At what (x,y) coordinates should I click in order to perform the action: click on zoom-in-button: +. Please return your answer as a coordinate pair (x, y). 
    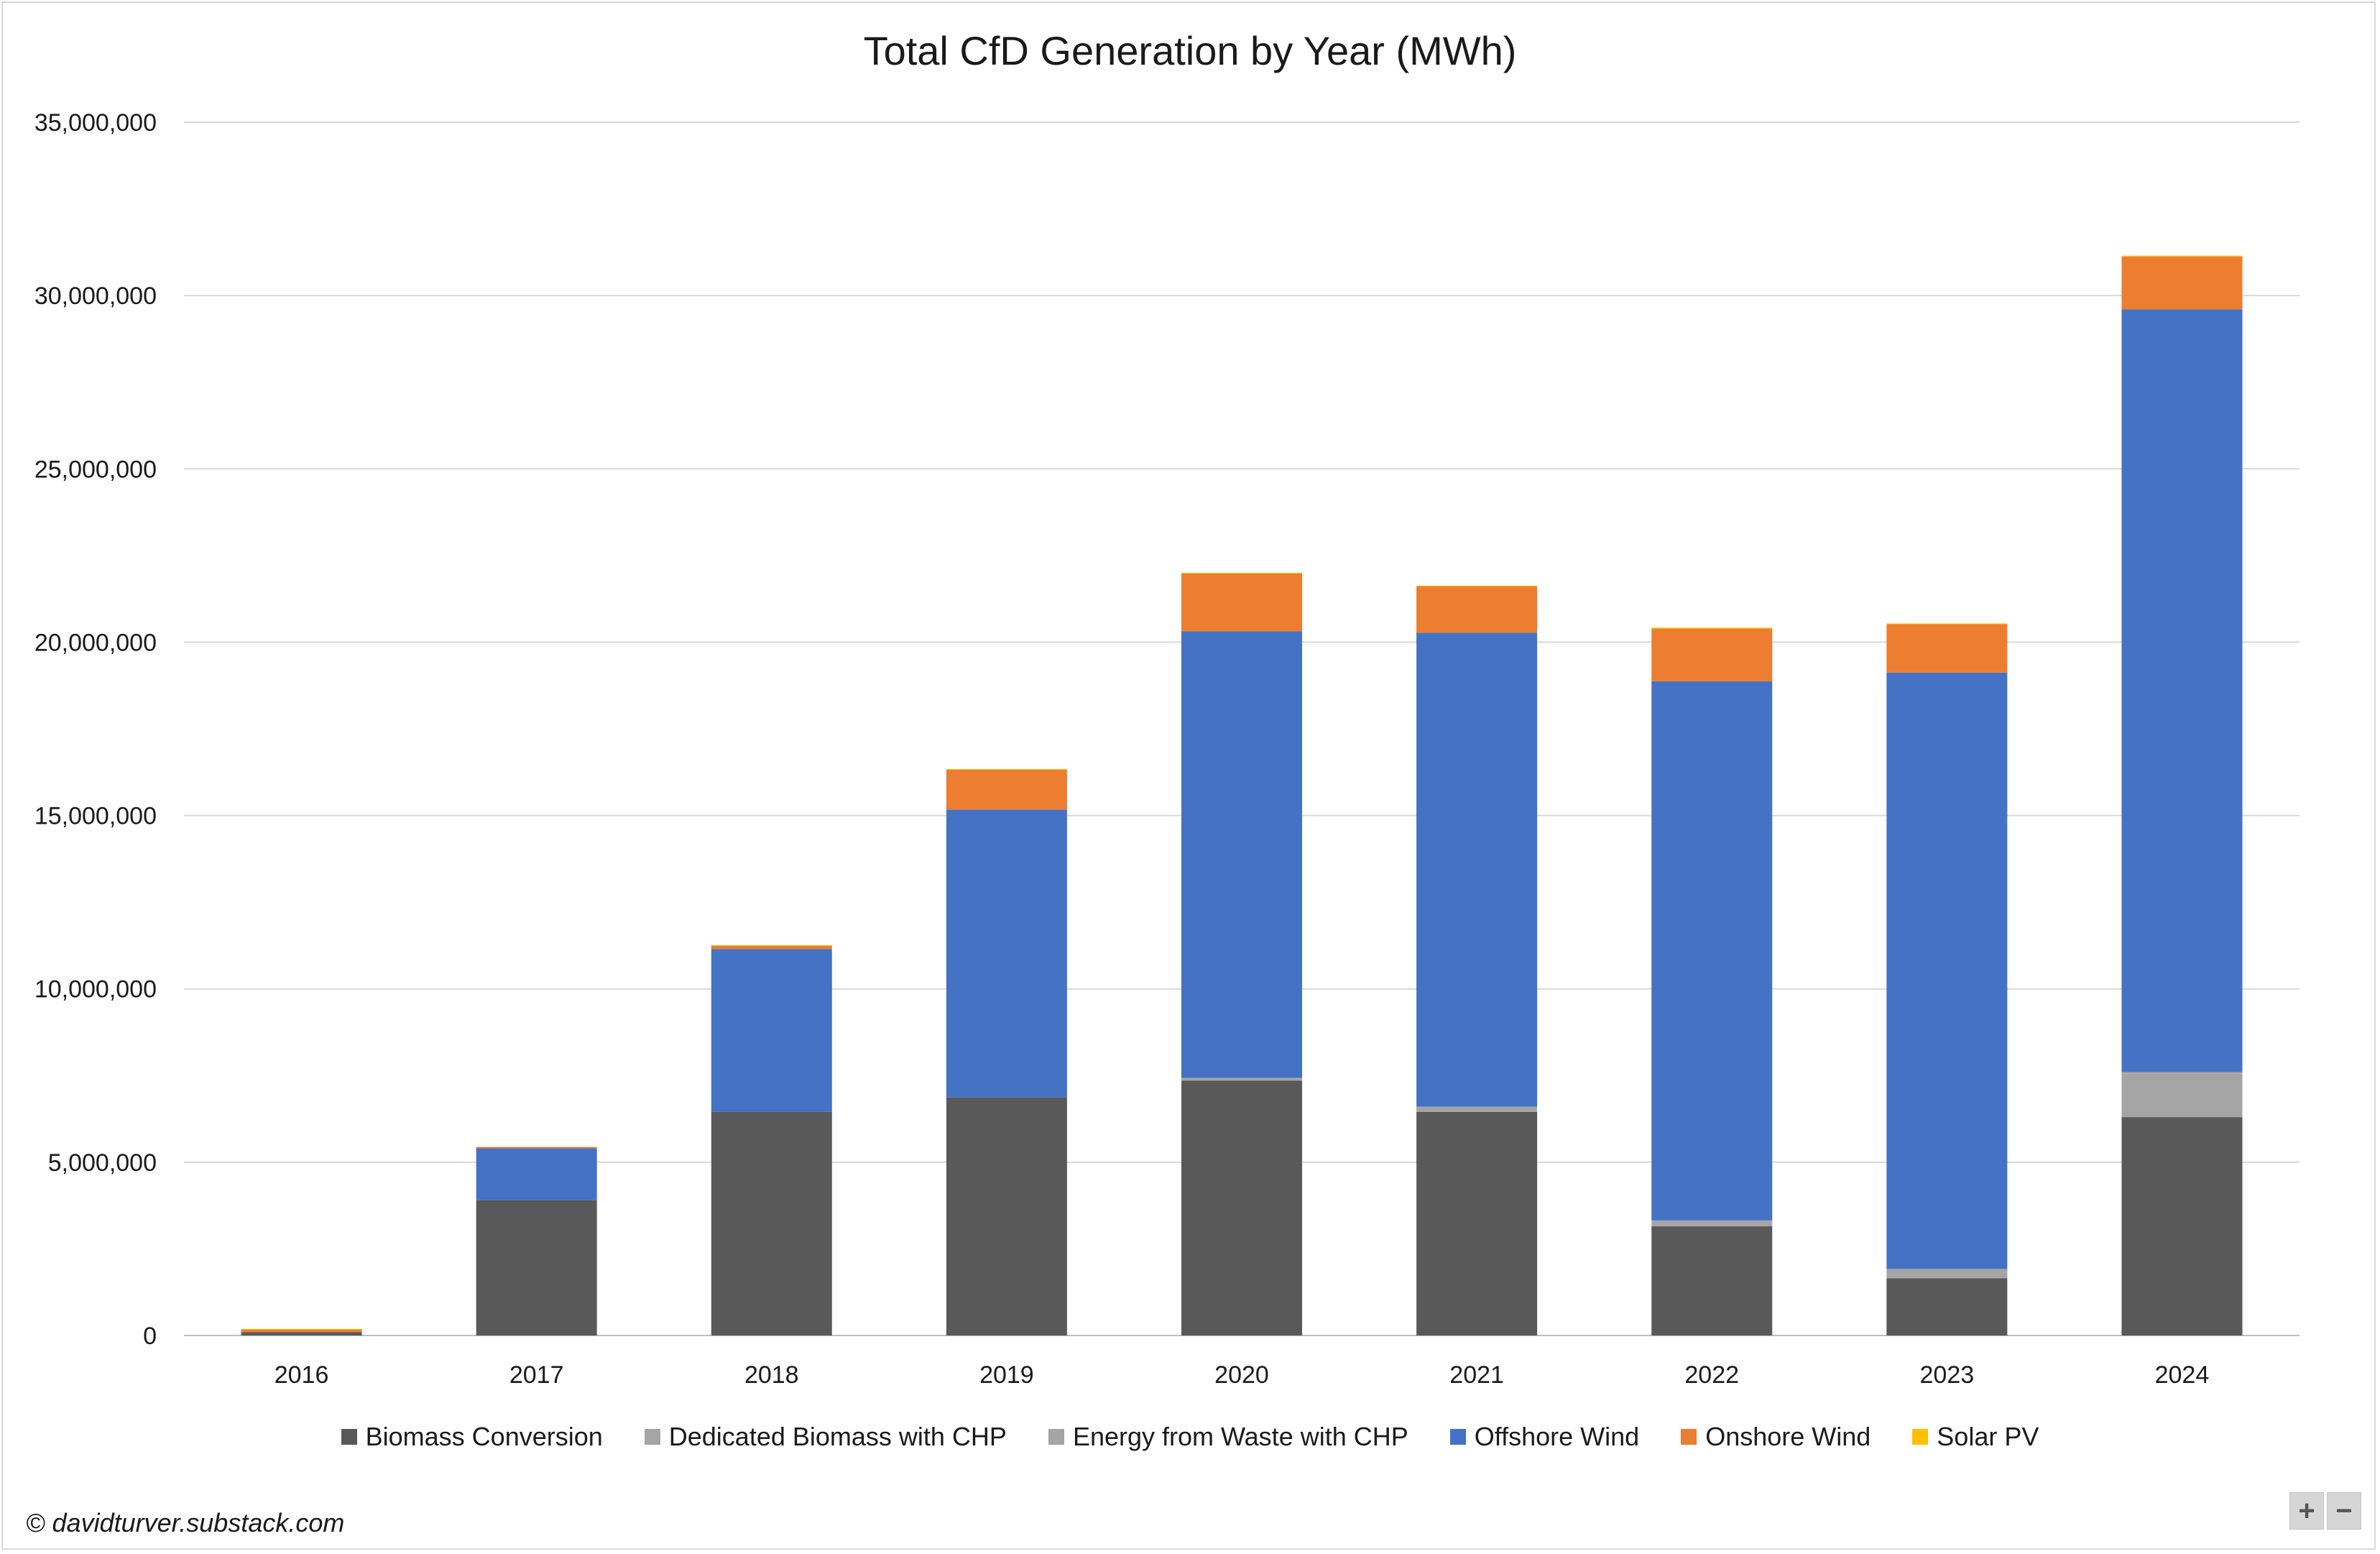
    Looking at the image, I should click on (2306, 1511).